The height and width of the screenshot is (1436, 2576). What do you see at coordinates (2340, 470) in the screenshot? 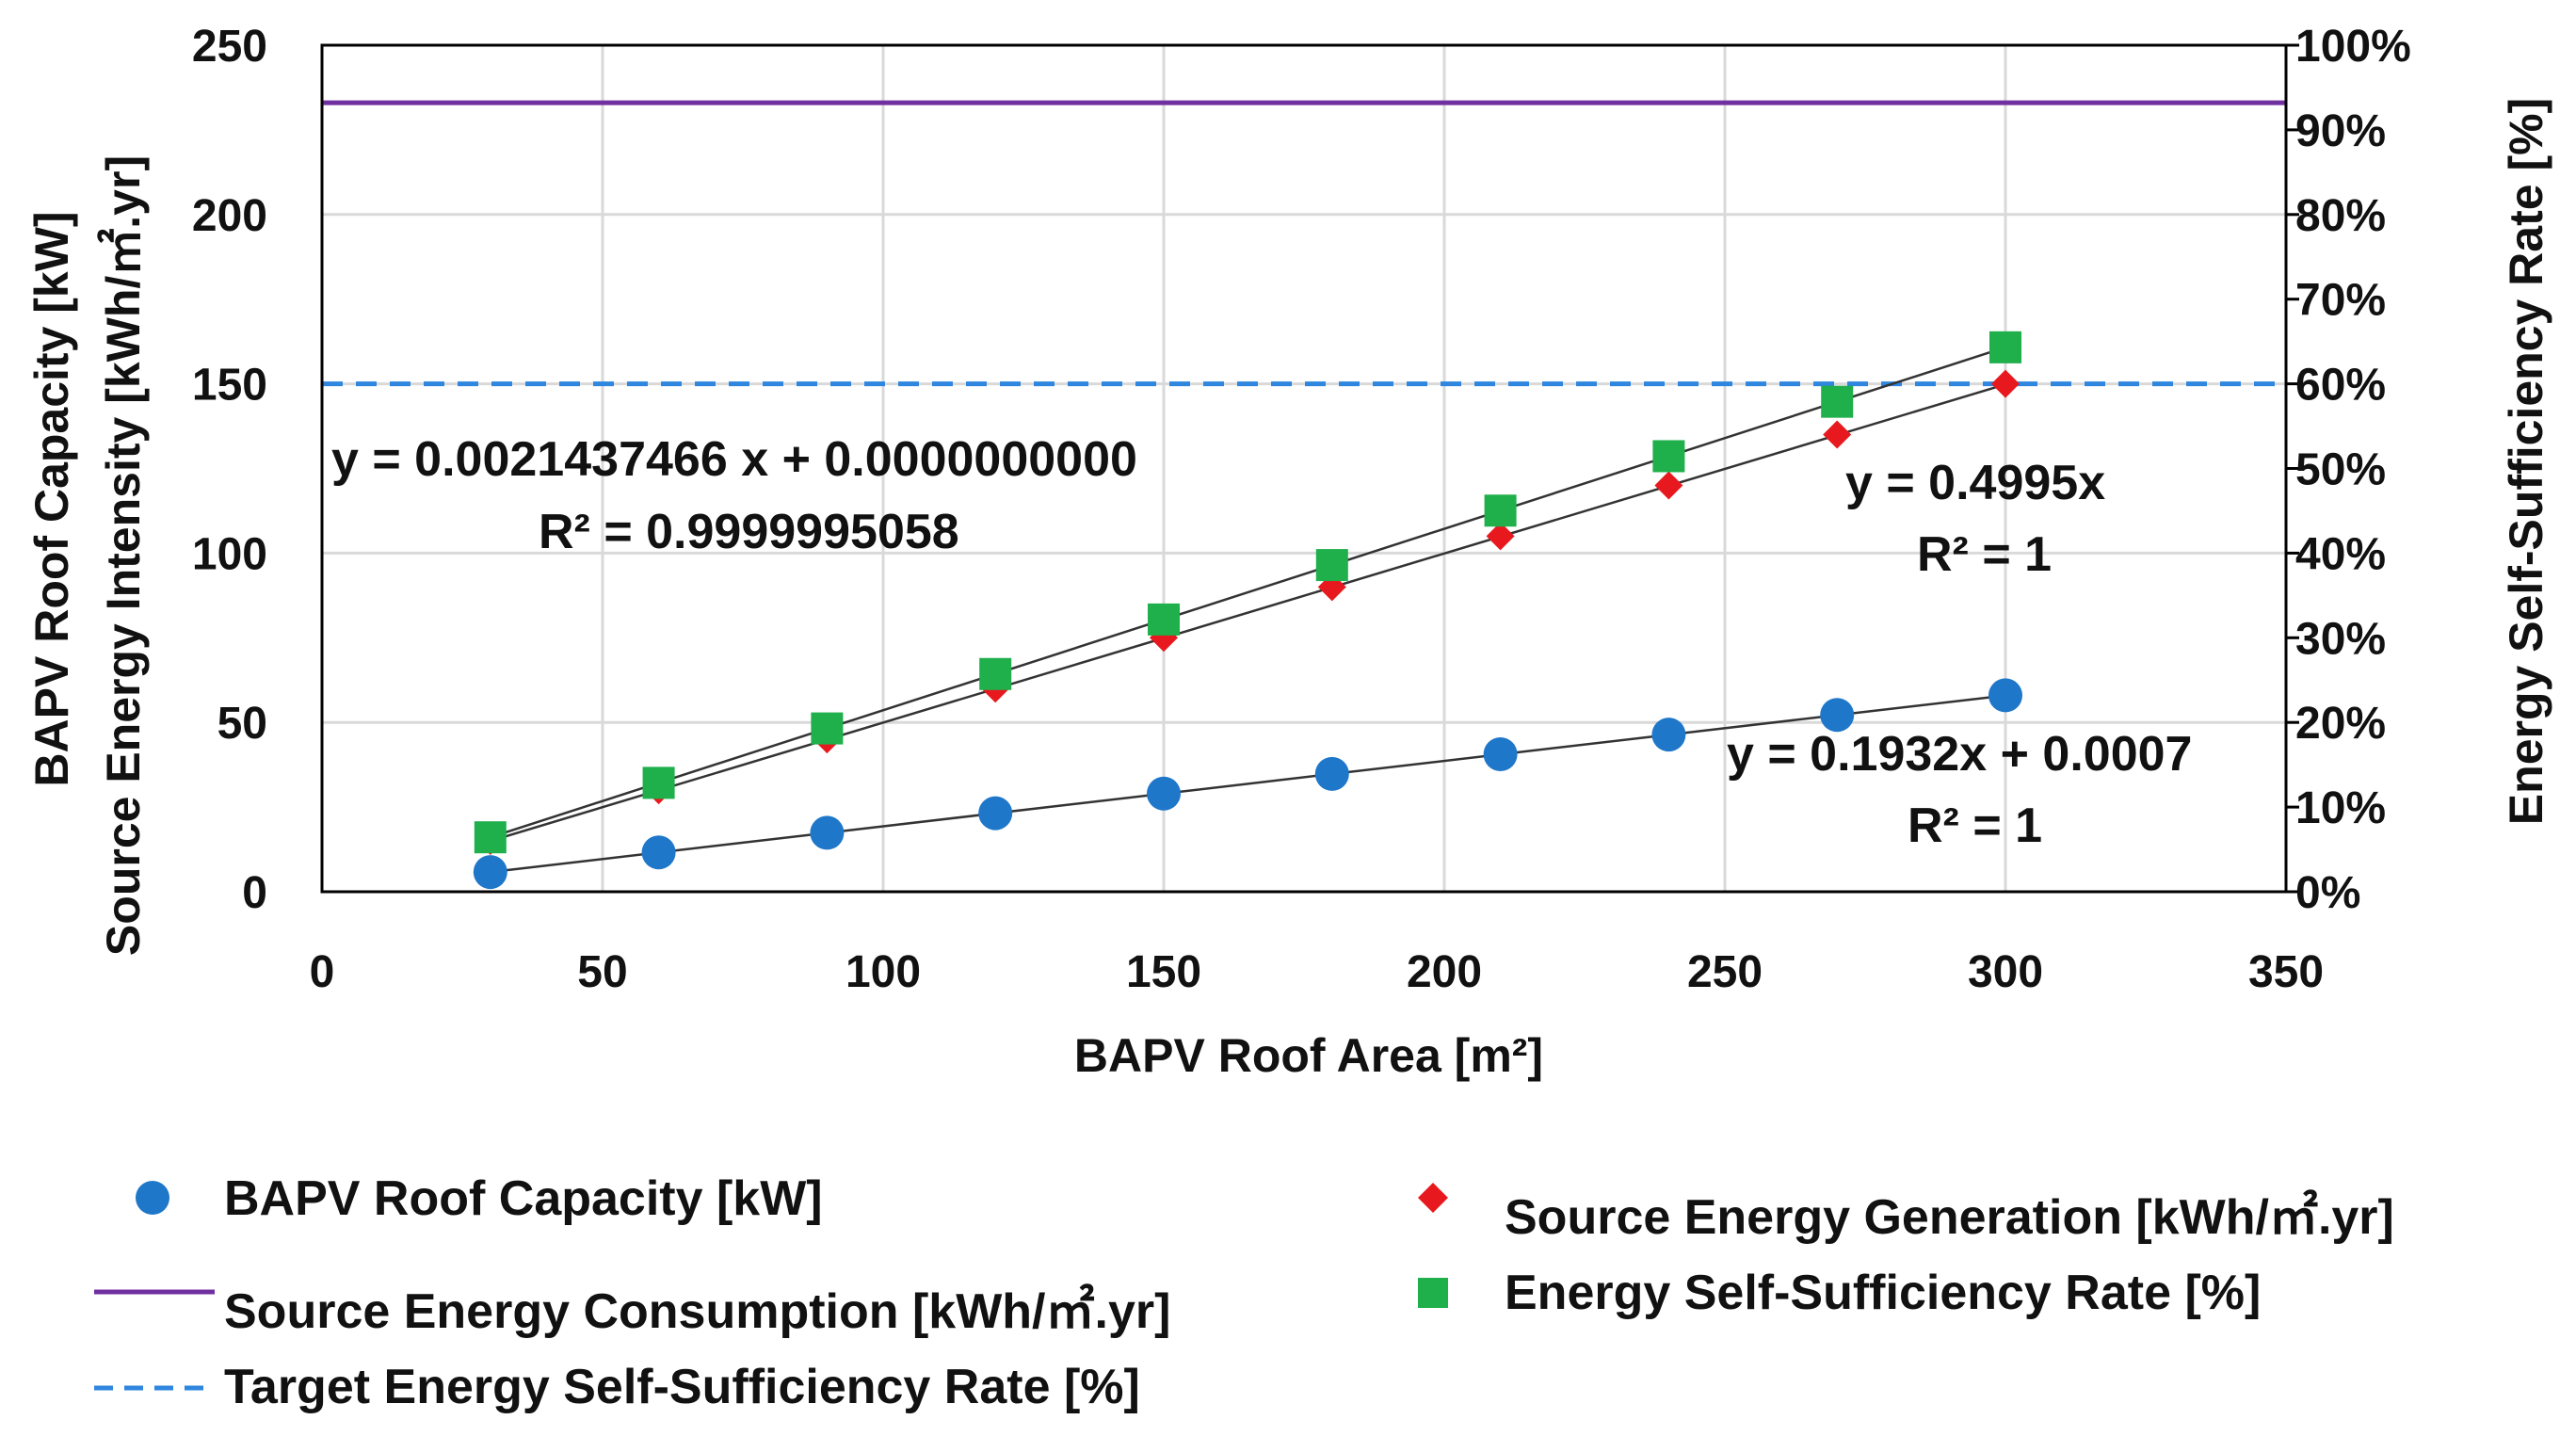
I see `y2-tick-label: 50%` at bounding box center [2340, 470].